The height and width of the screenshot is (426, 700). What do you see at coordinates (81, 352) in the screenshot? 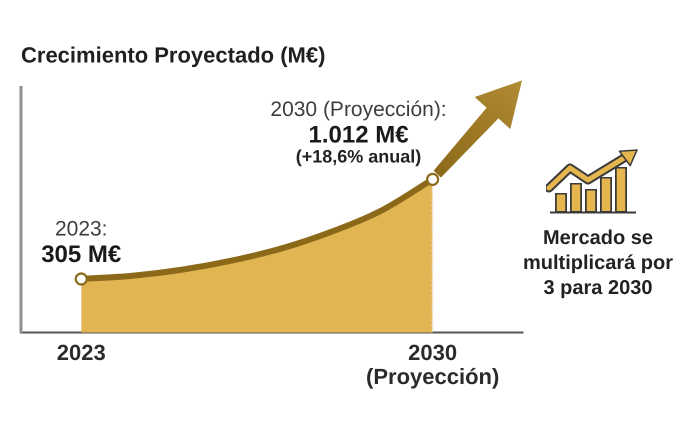
I see `x-tick-label: 2023` at bounding box center [81, 352].